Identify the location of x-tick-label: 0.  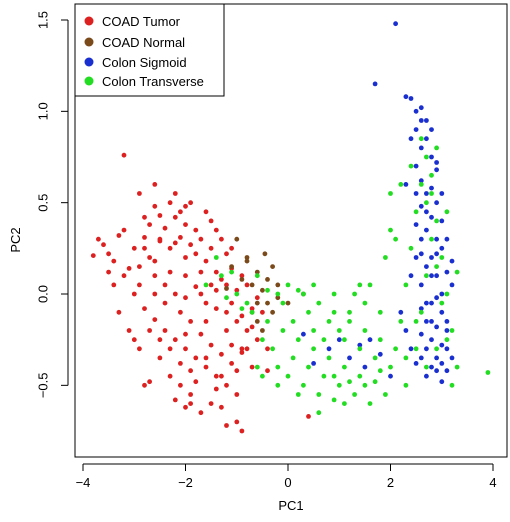
(287, 482).